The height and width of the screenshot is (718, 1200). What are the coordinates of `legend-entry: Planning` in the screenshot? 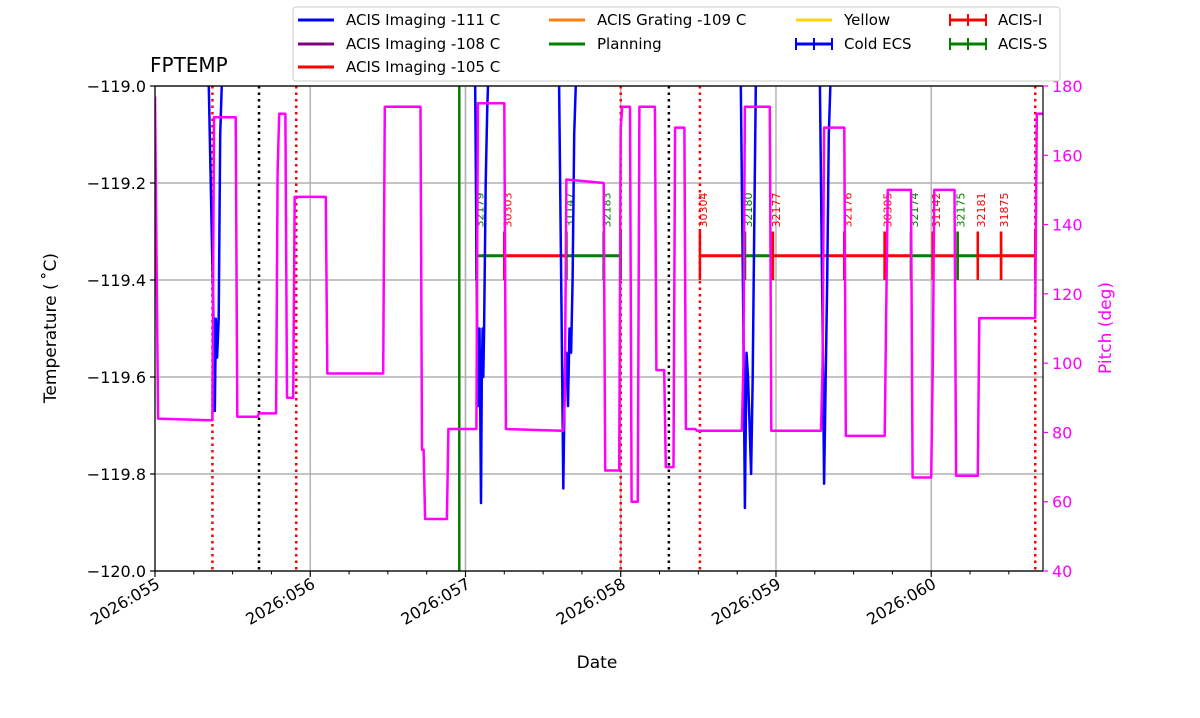 It's located at (605, 44).